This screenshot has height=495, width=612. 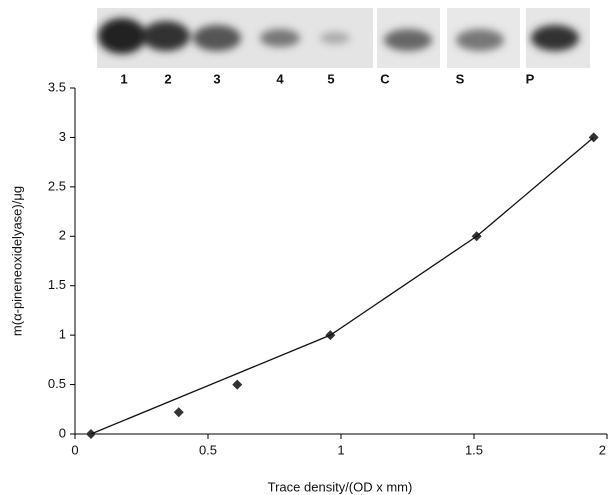 What do you see at coordinates (530, 78) in the screenshot?
I see `lane-label: P` at bounding box center [530, 78].